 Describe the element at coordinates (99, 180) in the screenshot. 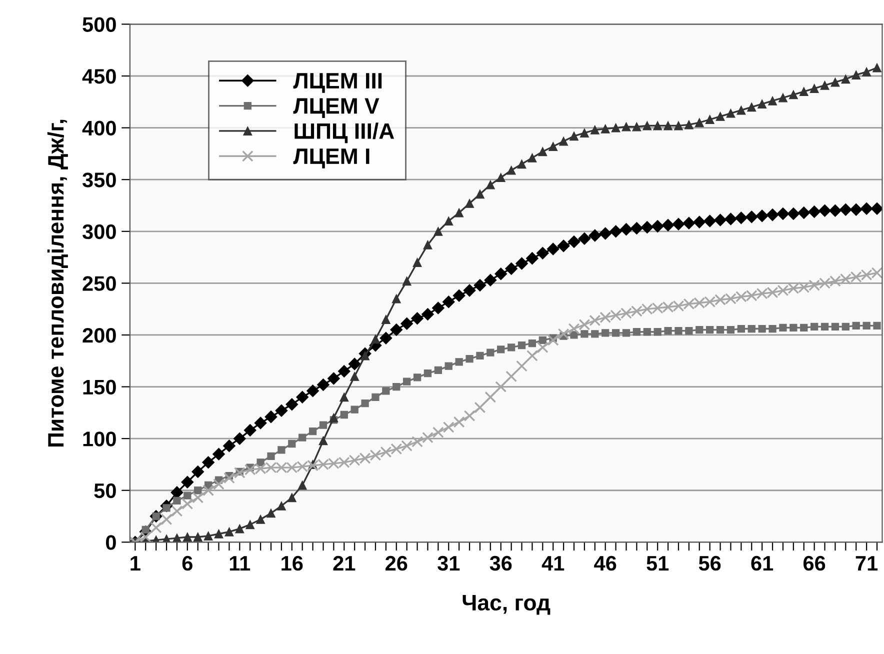

I see `y-tick-label: 350` at that location.